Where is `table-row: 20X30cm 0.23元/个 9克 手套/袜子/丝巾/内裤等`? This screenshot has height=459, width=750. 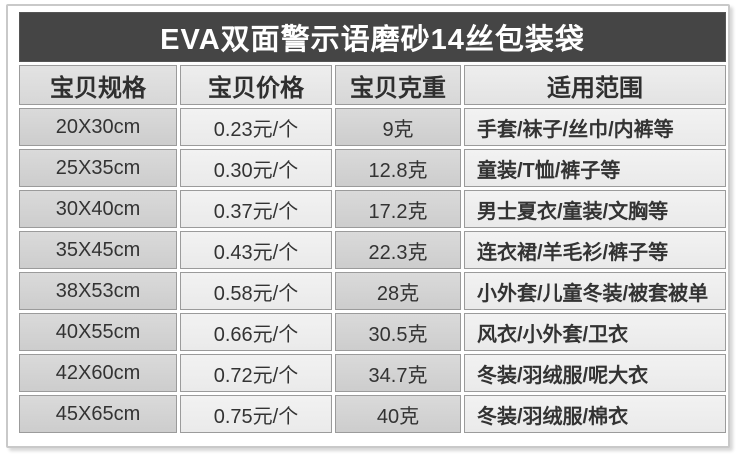
table-row: 20X30cm 0.23元/个 9克 手套/袜子/丝巾/内裤等 is located at coordinates (373, 127).